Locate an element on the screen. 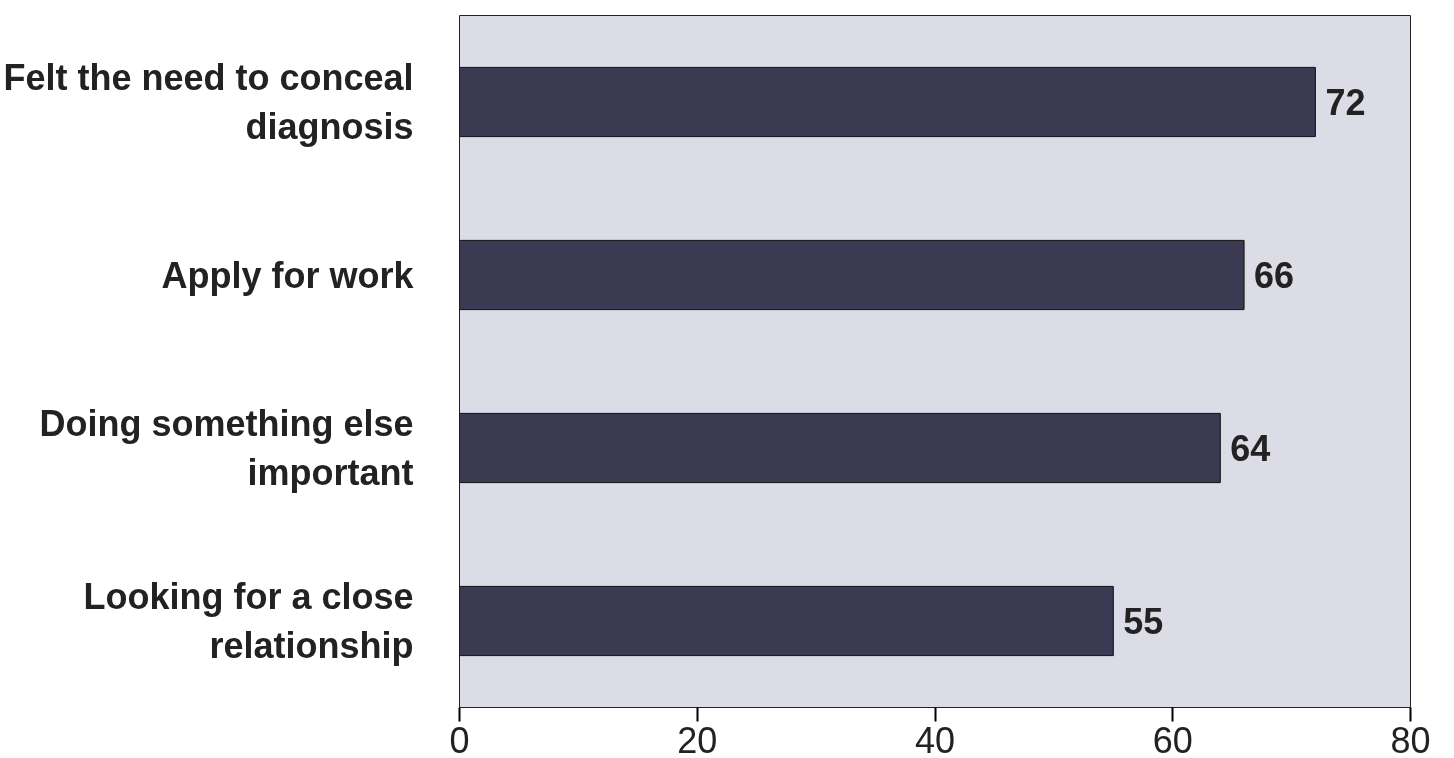 The image size is (1454, 758). y-tick-label: Doing something else important is located at coordinates (226, 448).